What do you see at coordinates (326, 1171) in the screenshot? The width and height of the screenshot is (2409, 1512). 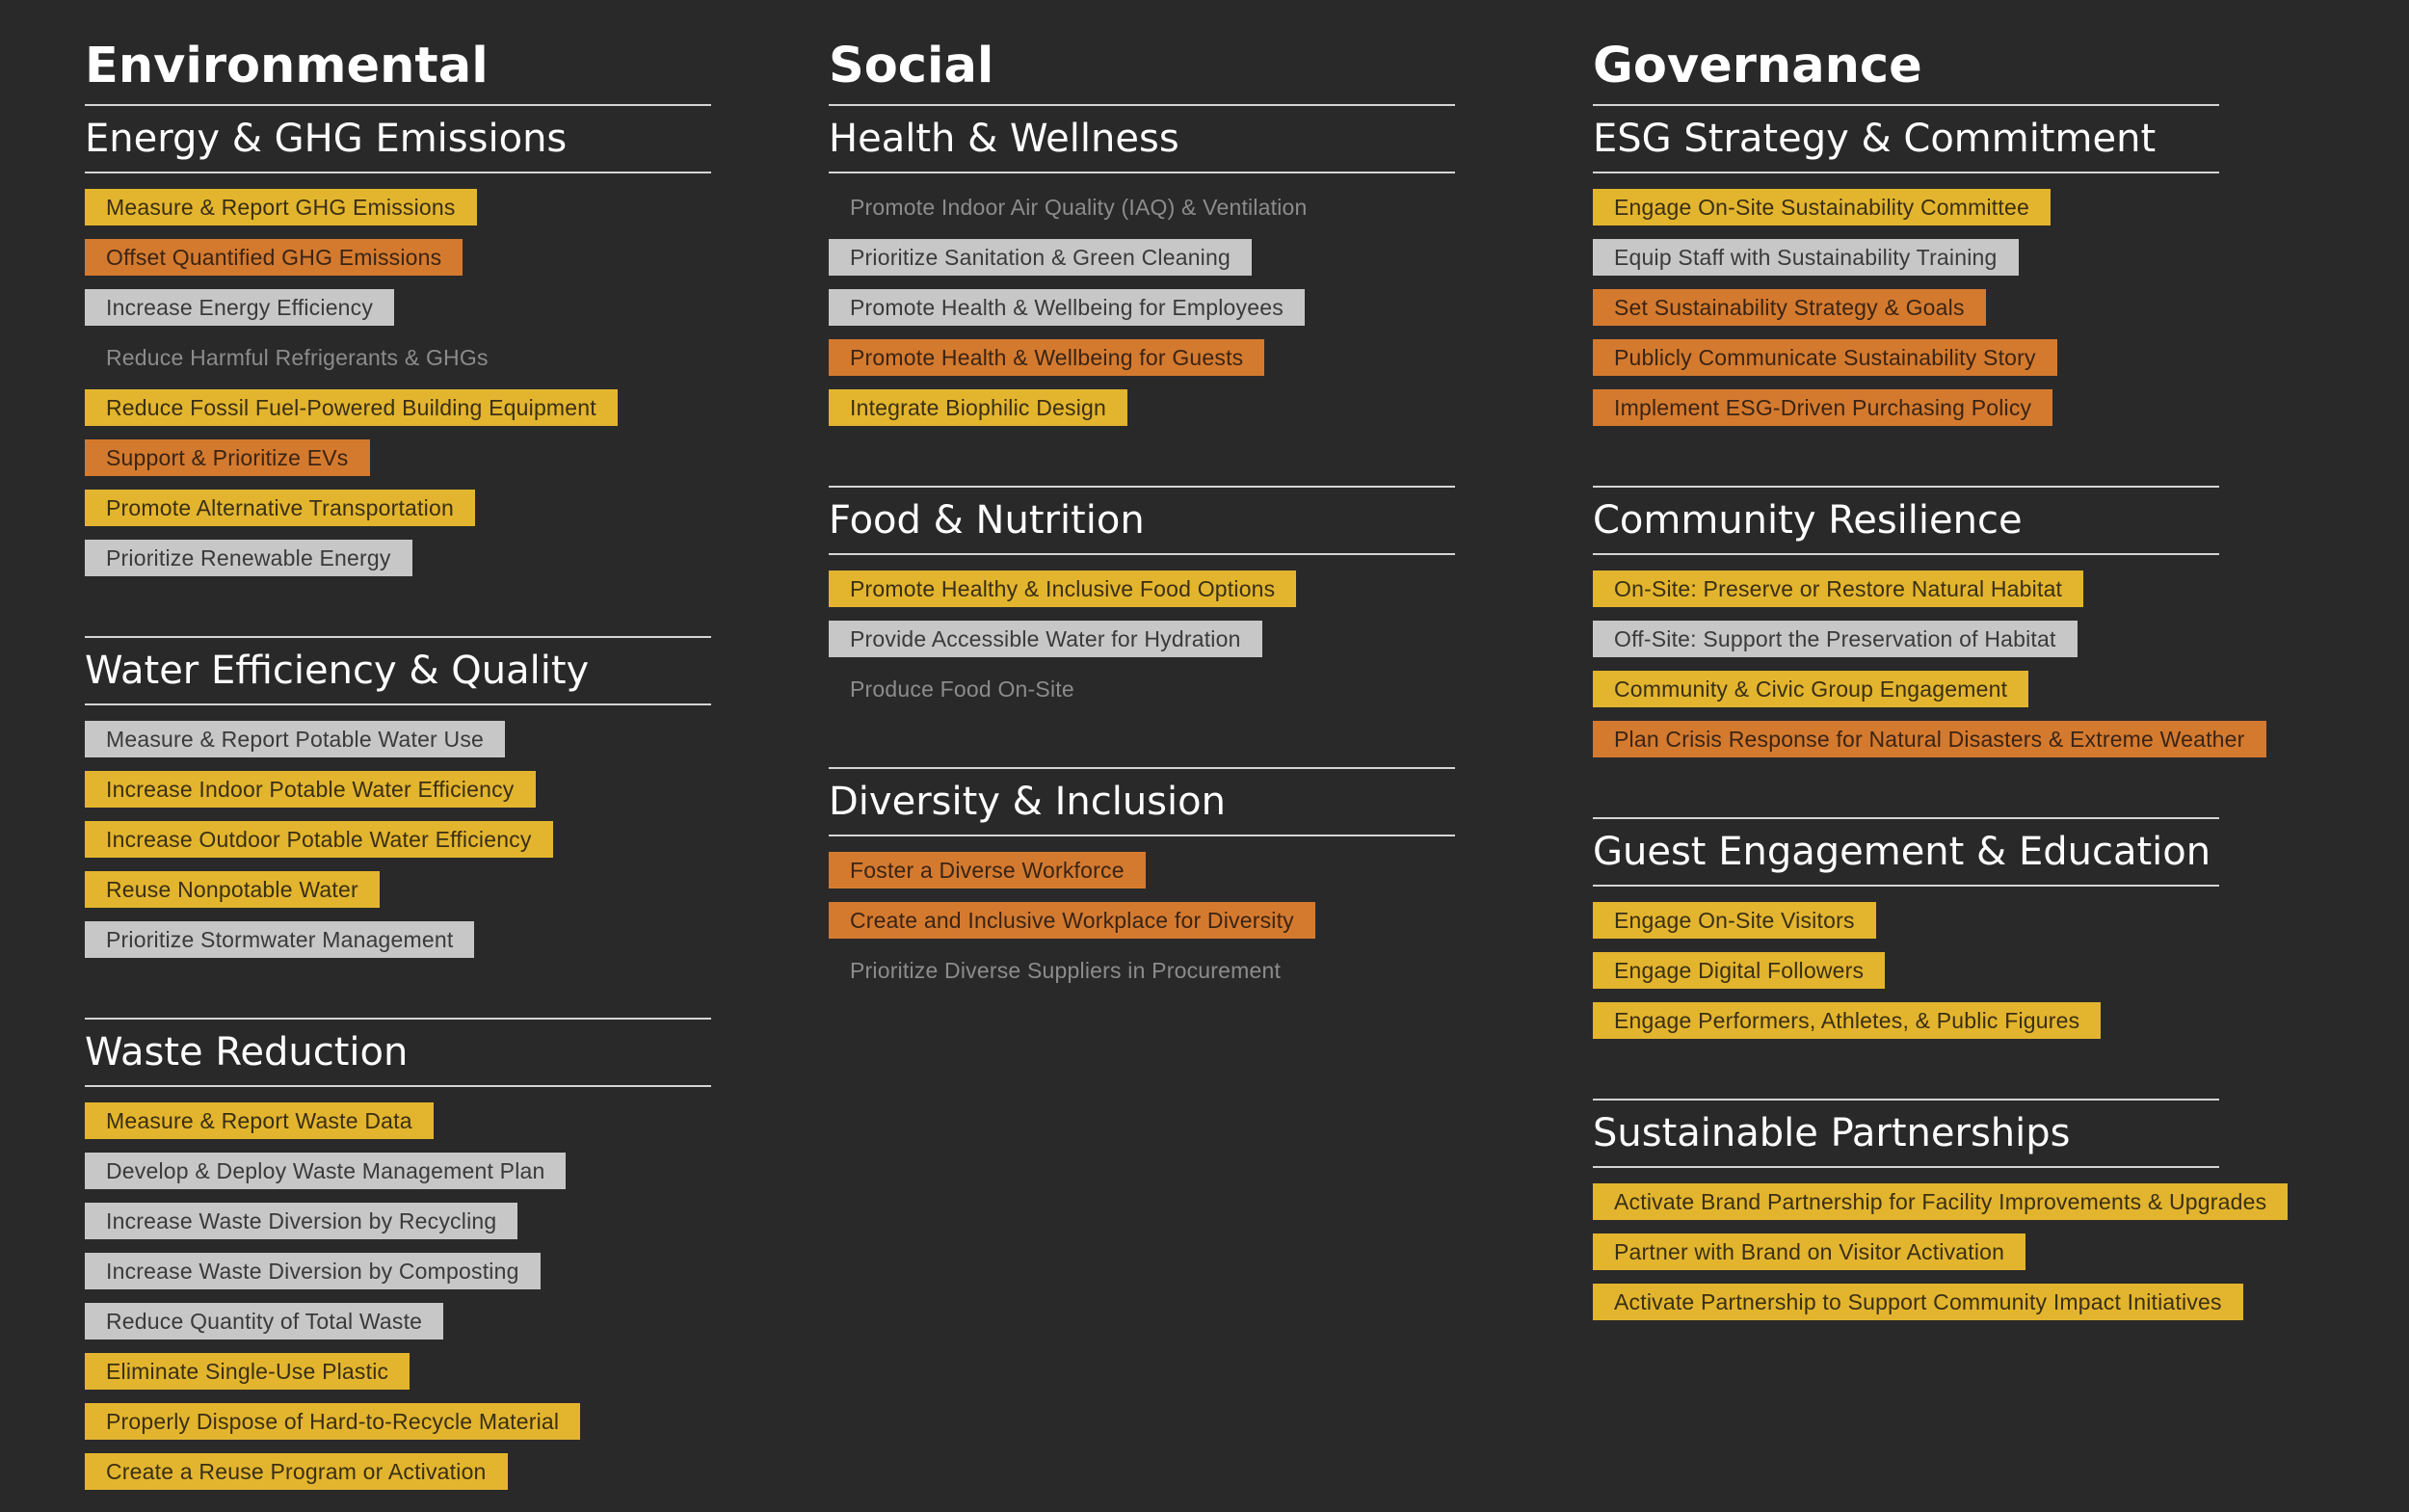 I see `item-label: Develop & Deploy Waste Management Plan` at bounding box center [326, 1171].